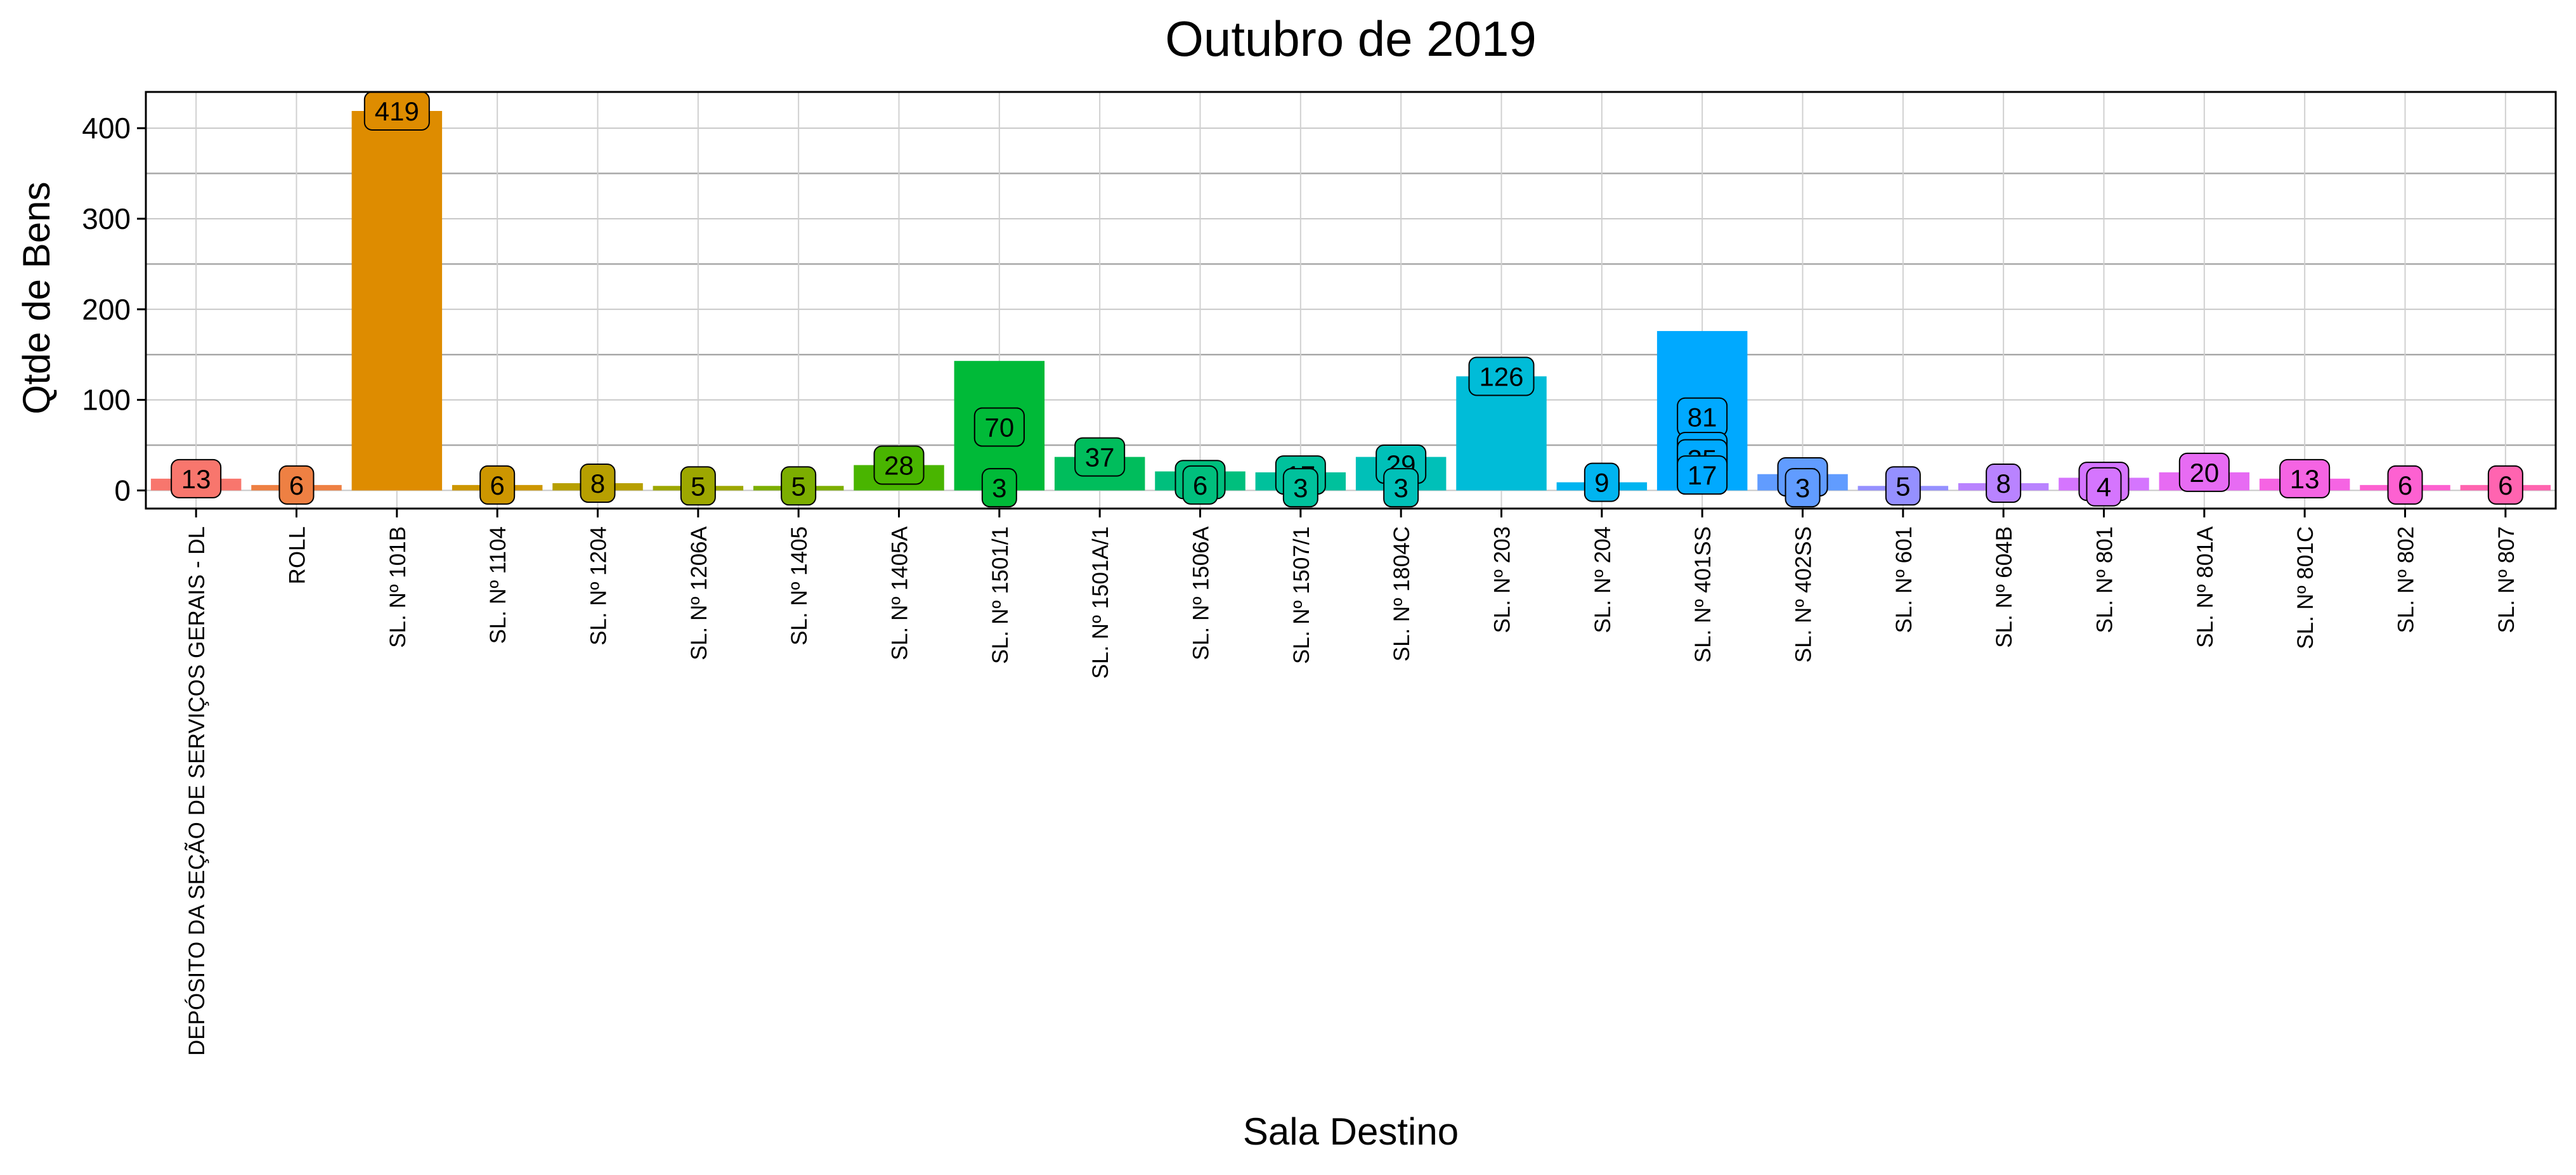  Describe the element at coordinates (1302, 595) in the screenshot. I see `x-tick-label: SL. Nº 1507/1` at that location.